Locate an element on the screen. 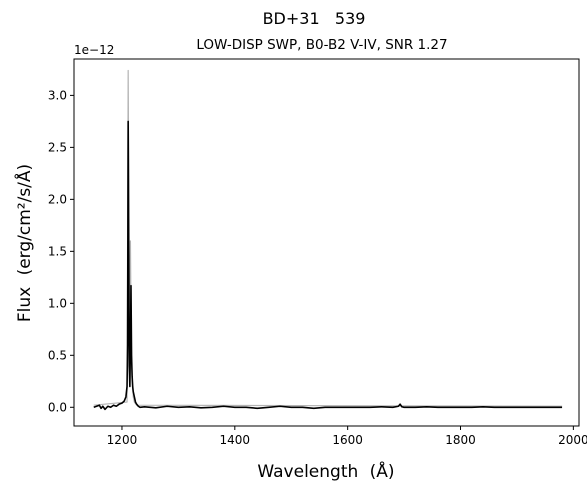 This screenshot has height=493, width=587. y-axis-label: Flux (erg/cm²/s/Å) is located at coordinates (24, 243).